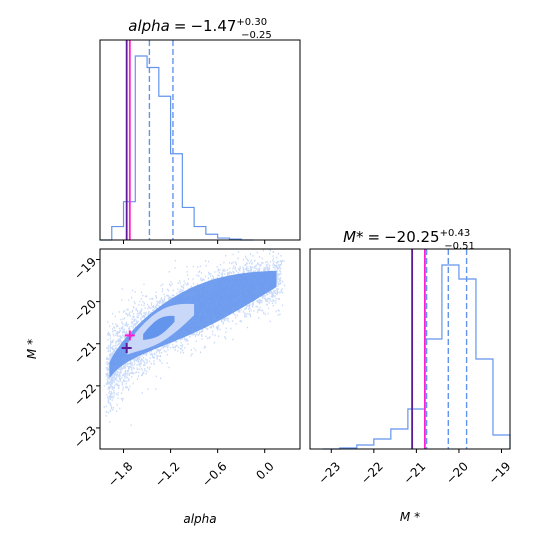 Image resolution: width=550 pixels, height=550 pixels. I want to click on x-tick-label: −21, so click(415, 473).